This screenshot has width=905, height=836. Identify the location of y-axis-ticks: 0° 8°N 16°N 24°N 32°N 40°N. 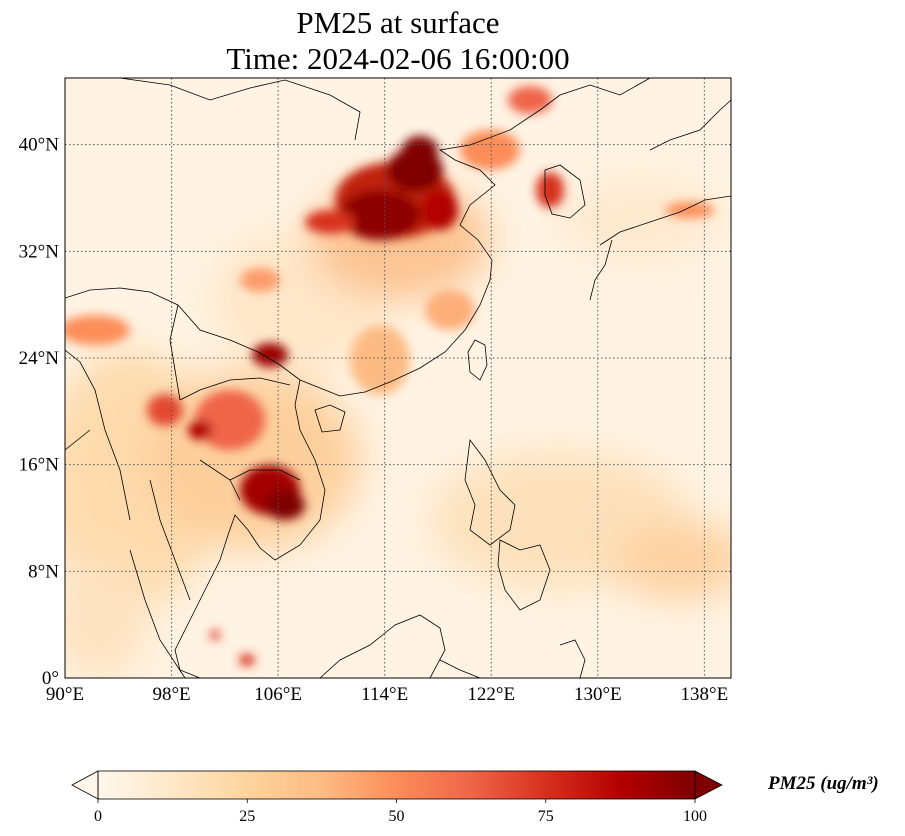
(39, 412).